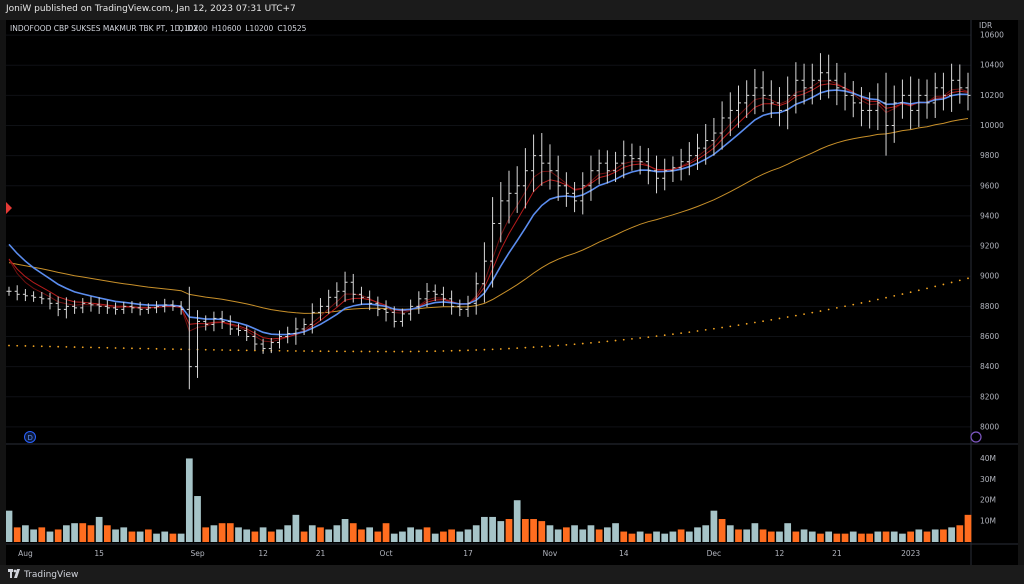  What do you see at coordinates (837, 553) in the screenshot?
I see `x-tick-label-11: 21` at bounding box center [837, 553].